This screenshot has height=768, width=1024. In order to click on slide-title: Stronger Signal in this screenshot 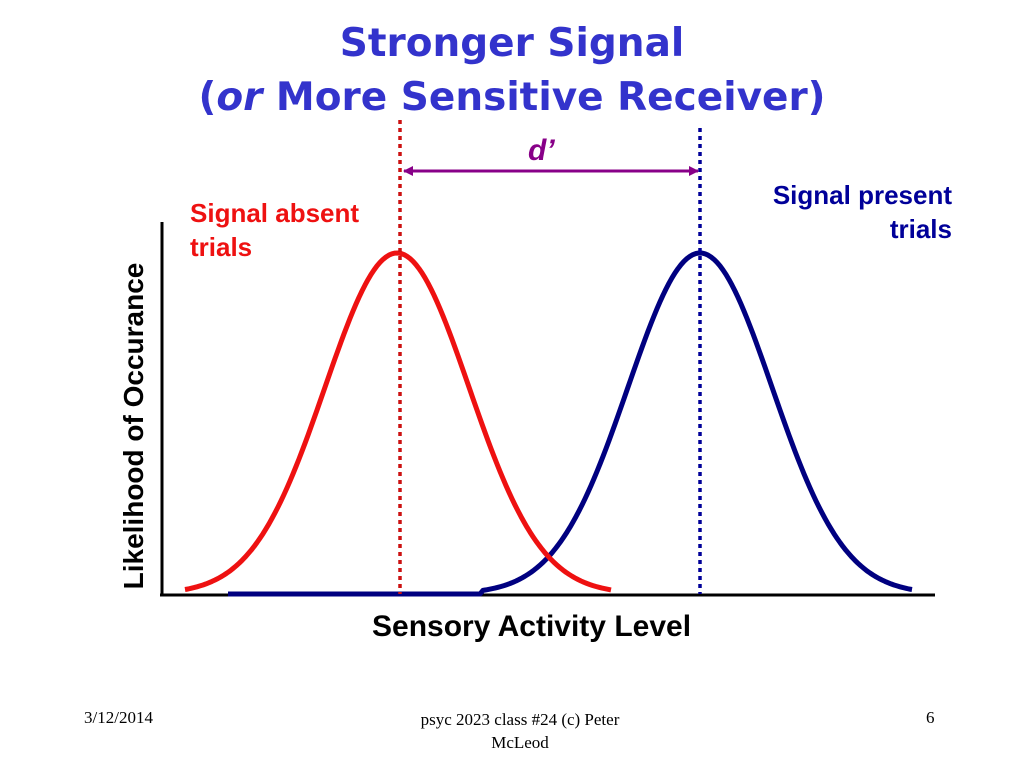, I will do `click(512, 43)`.